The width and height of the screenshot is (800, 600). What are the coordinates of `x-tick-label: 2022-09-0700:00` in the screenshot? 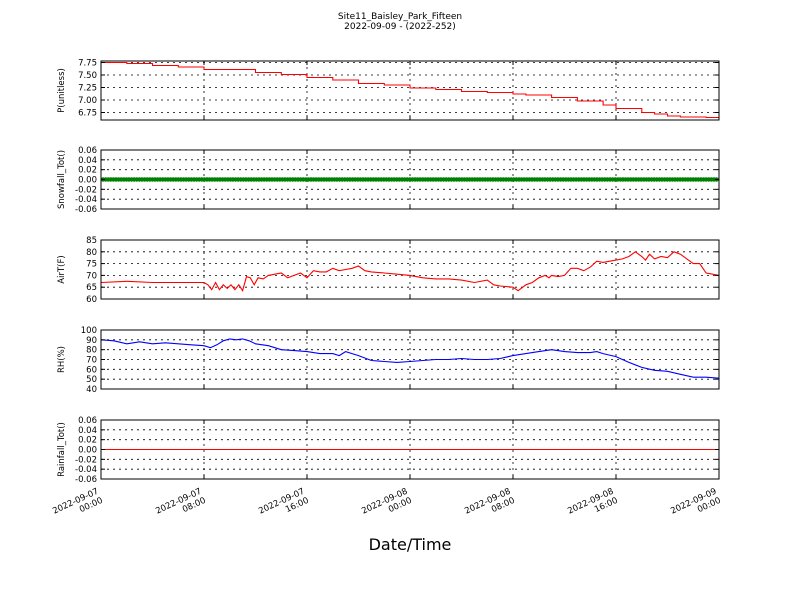 It's located at (77, 506).